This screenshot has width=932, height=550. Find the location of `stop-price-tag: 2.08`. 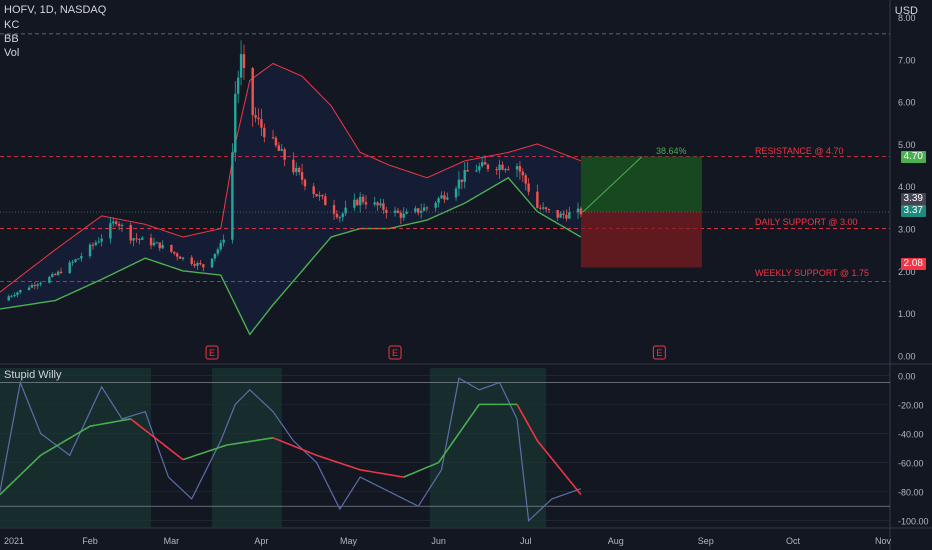

stop-price-tag: 2.08 is located at coordinates (913, 264).